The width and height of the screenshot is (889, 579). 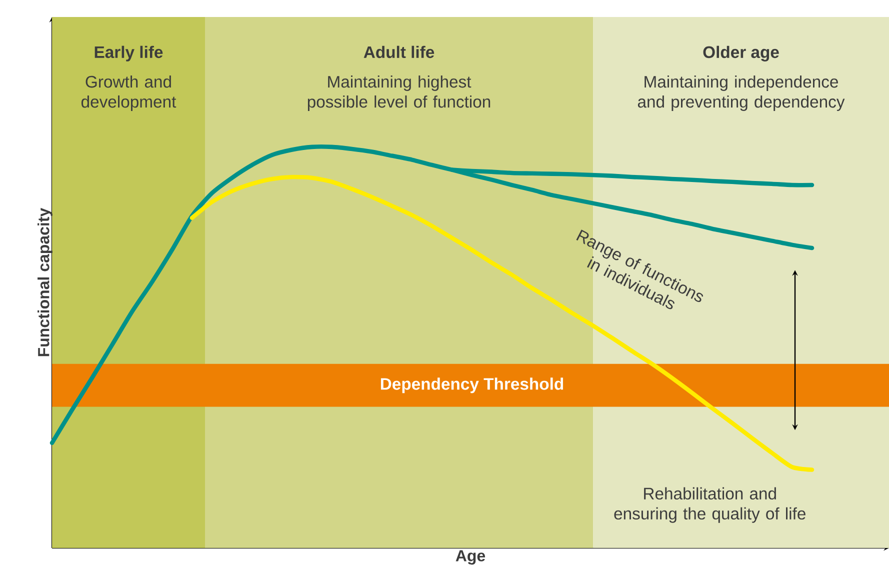 What do you see at coordinates (741, 54) in the screenshot?
I see `text: Older age` at bounding box center [741, 54].